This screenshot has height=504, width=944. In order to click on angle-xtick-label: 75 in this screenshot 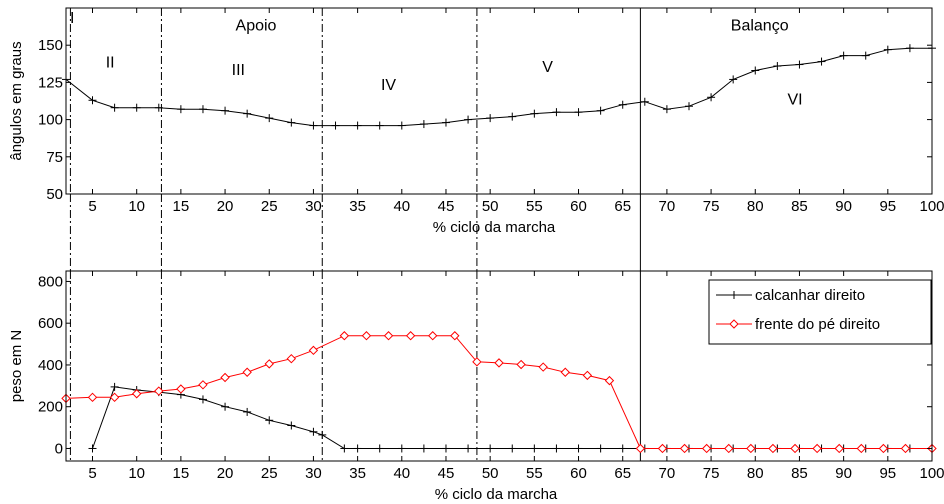, I will do `click(711, 206)`.